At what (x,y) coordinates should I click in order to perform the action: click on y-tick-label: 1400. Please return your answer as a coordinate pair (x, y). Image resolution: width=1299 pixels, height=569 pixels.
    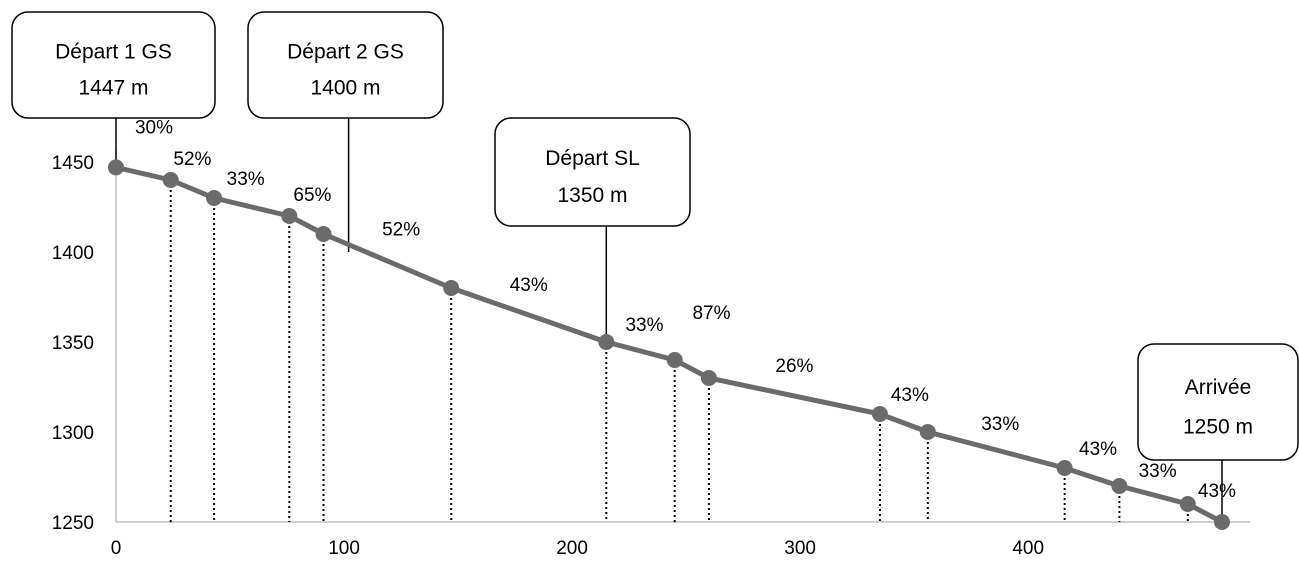
    Looking at the image, I should click on (73, 253).